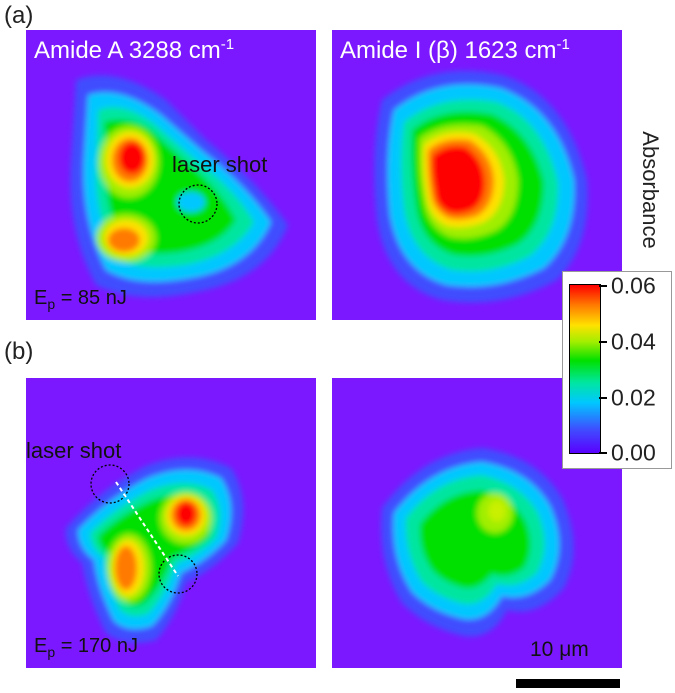 The width and height of the screenshot is (675, 693). I want to click on absorbance-label: Absorbance, so click(650, 190).